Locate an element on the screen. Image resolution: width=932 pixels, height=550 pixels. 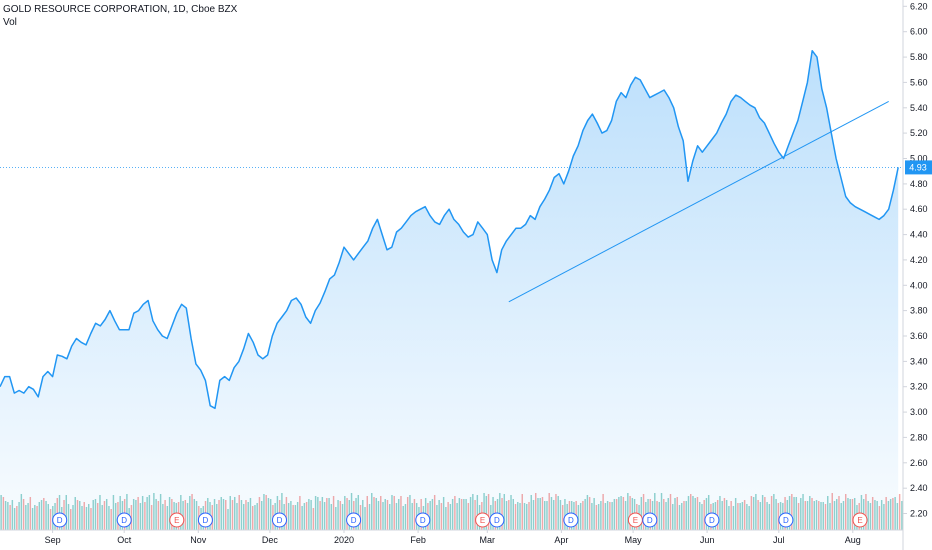
time-tick-label: Feb is located at coordinates (418, 540).